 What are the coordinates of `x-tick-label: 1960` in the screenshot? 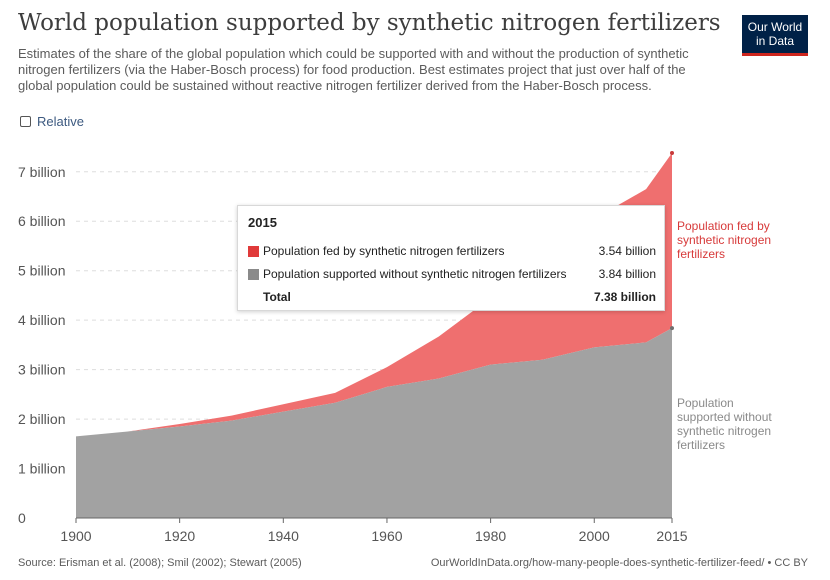 It's located at (386, 536).